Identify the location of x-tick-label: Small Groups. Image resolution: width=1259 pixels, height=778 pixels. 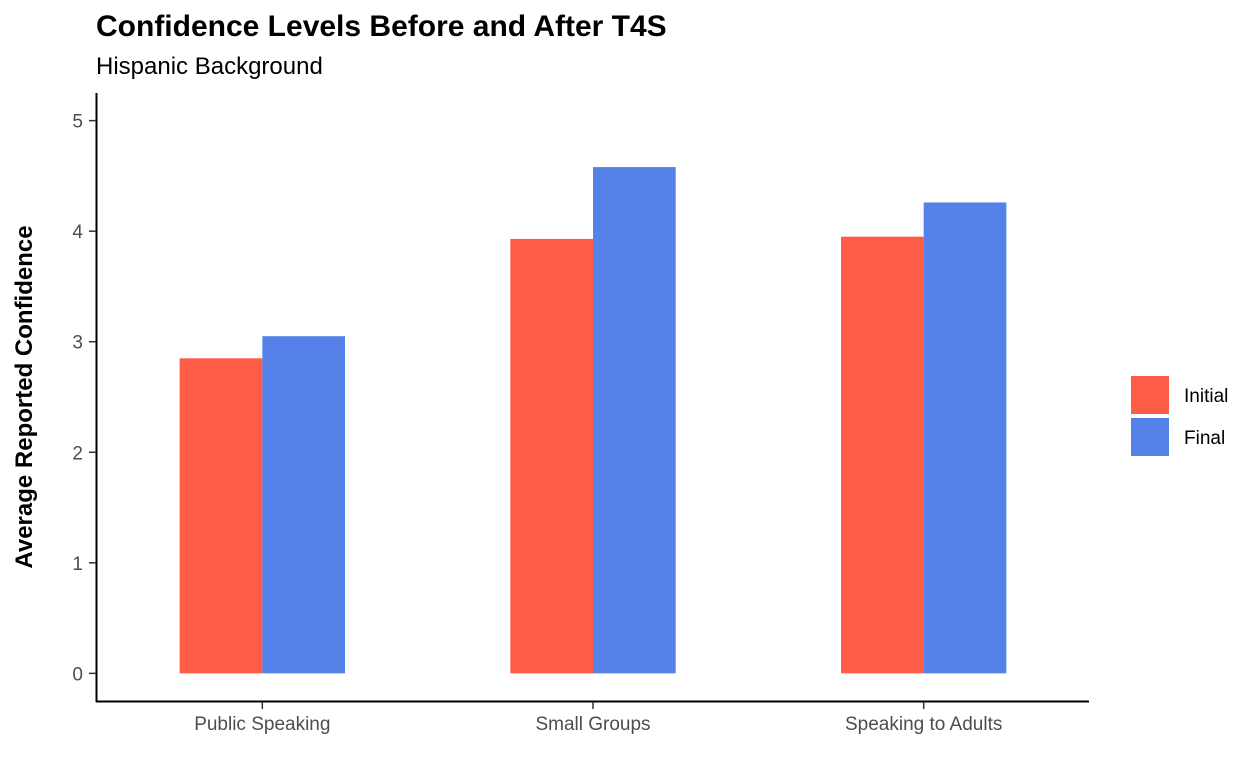
(592, 724).